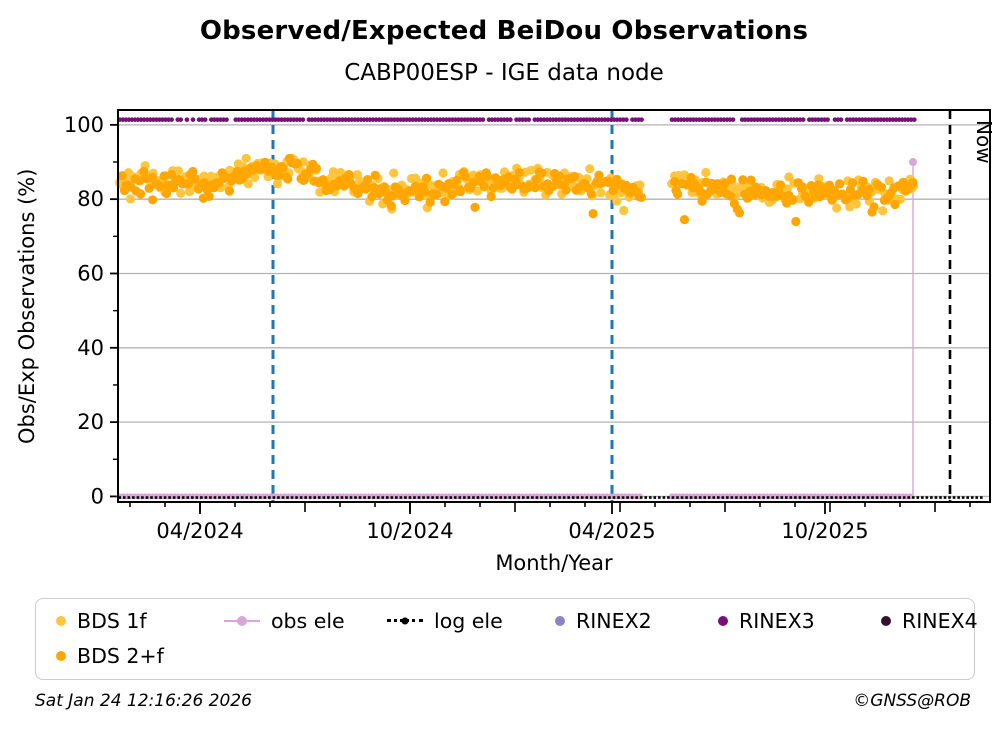 This screenshot has height=734, width=1008. Describe the element at coordinates (140, 621) in the screenshot. I see `legend-item-bds-1f: BDS 1f` at that location.